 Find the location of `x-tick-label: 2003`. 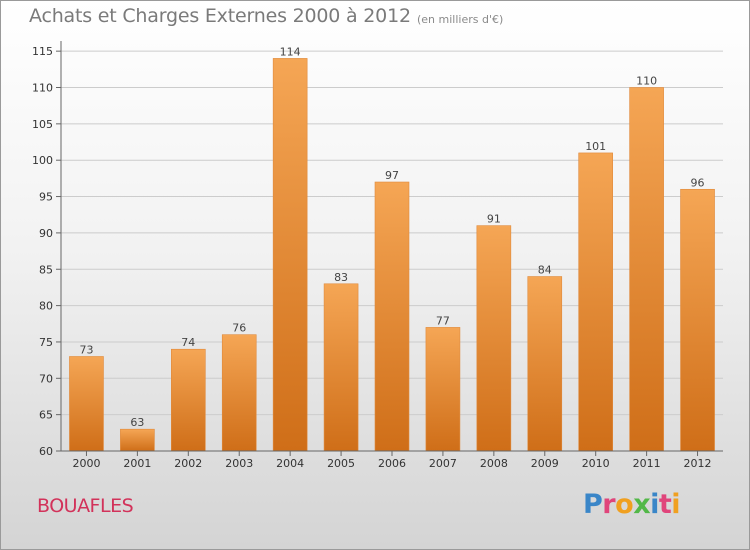

x-tick-label: 2003 is located at coordinates (239, 463).